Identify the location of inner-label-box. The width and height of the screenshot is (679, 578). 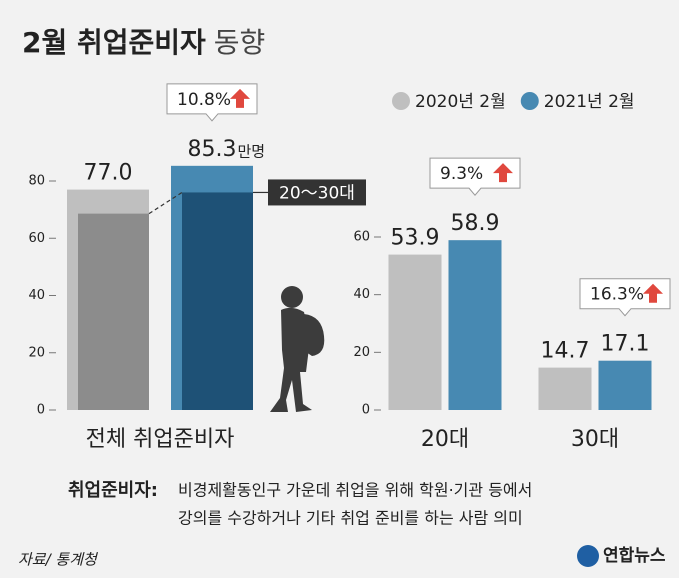
(317, 192).